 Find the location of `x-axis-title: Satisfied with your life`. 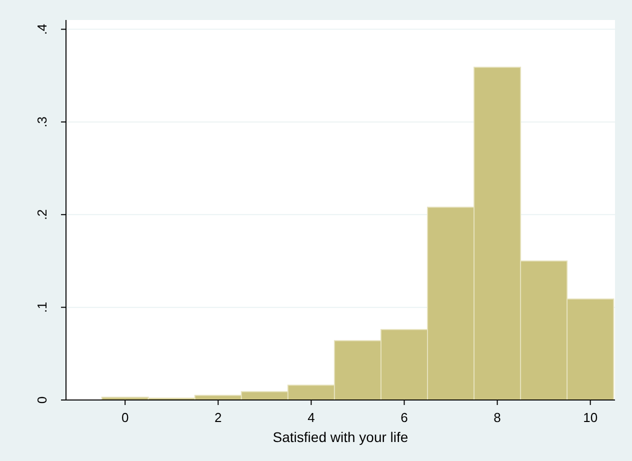

x-axis-title: Satisfied with your life is located at coordinates (340, 437).